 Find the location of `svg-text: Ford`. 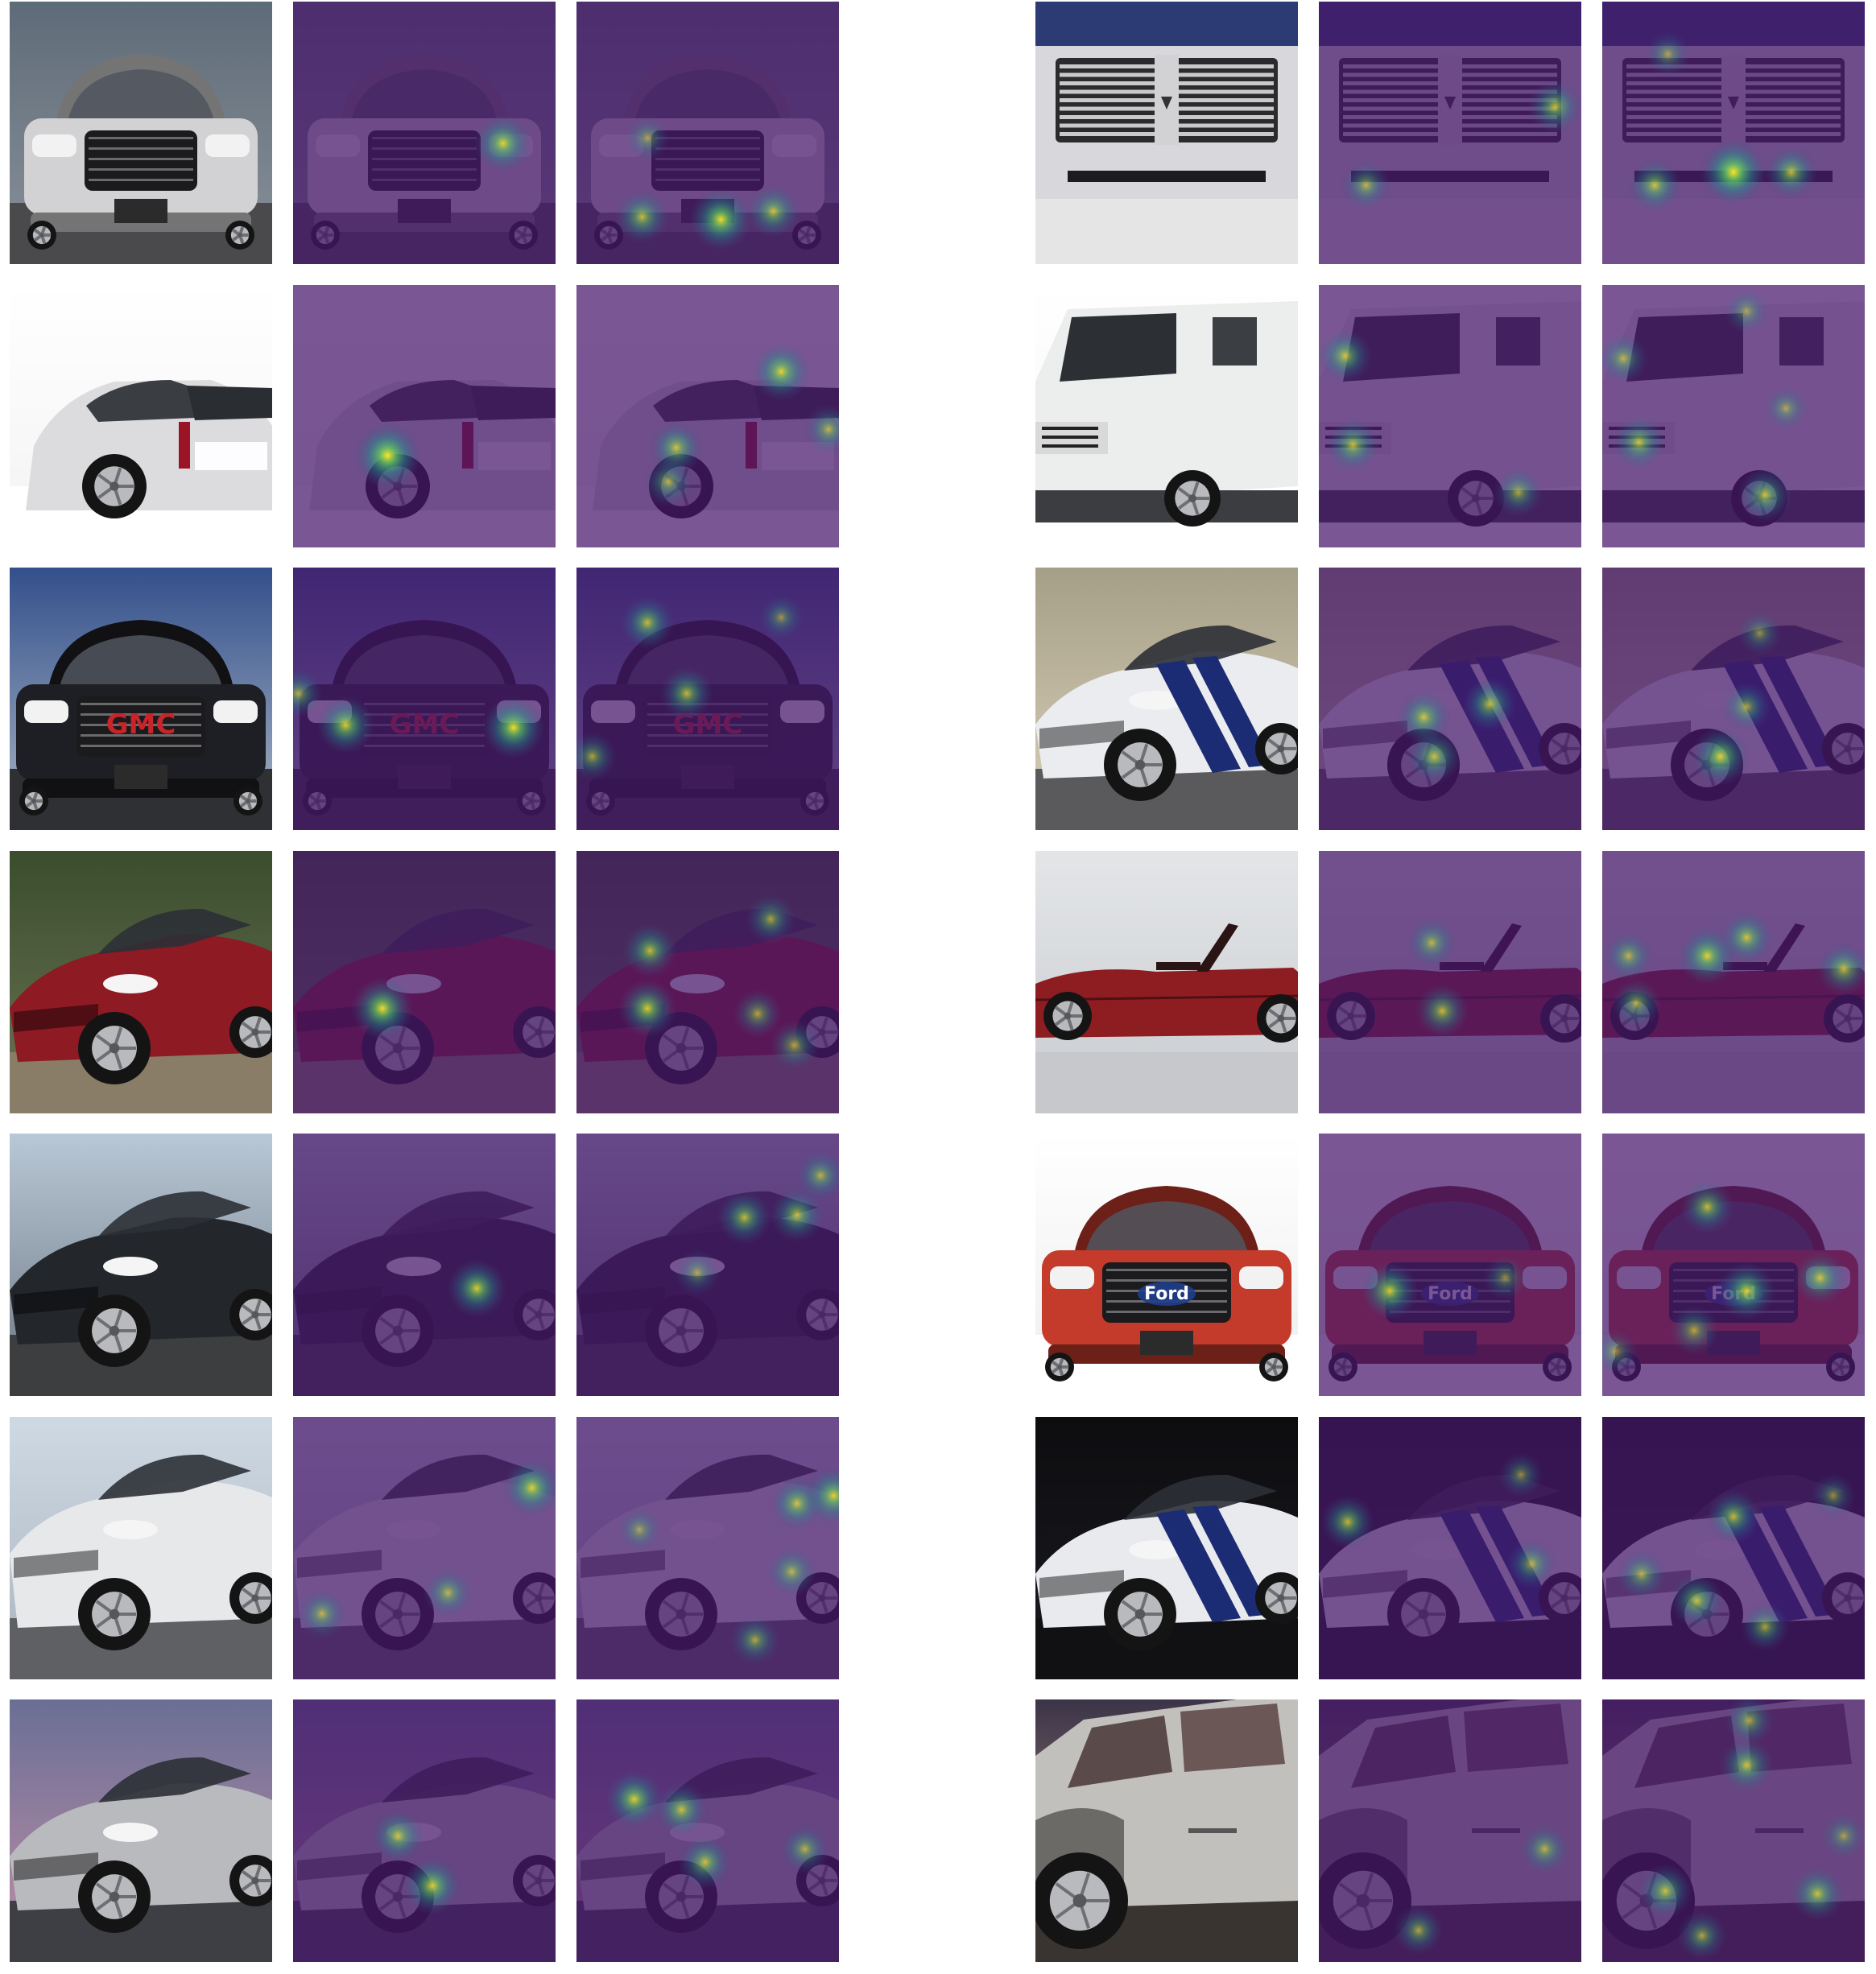

svg-text: Ford is located at coordinates (1166, 1294).